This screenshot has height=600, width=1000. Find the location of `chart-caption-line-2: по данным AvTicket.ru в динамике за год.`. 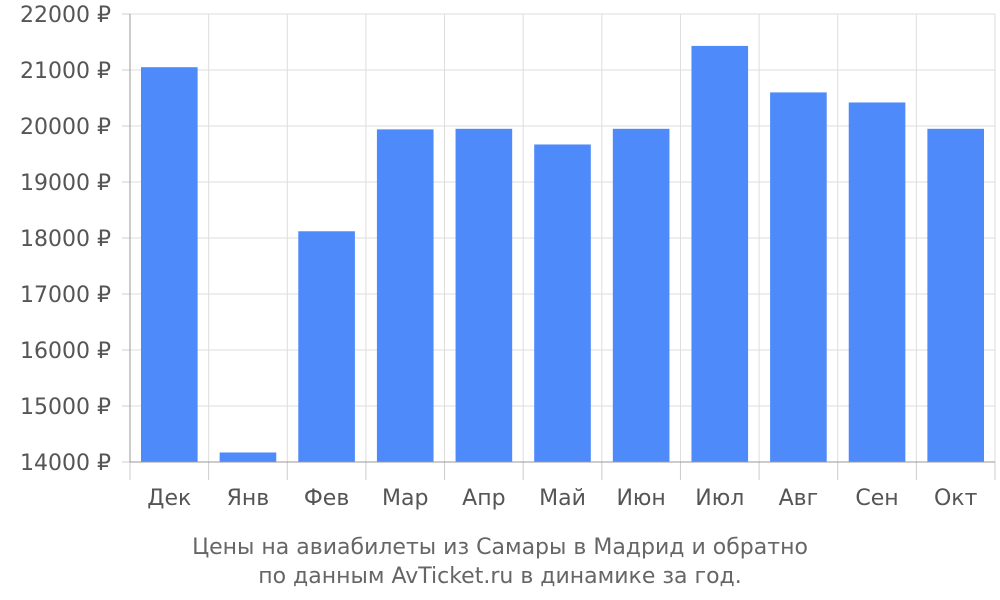

chart-caption-line-2: по данным AvTicket.ru в динамике за год. is located at coordinates (500, 576).